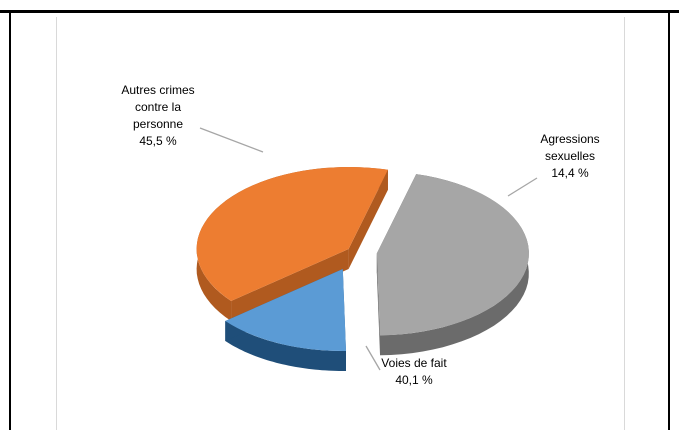 The height and width of the screenshot is (430, 679). I want to click on slice-1-value-label: 14,4 %, so click(570, 173).